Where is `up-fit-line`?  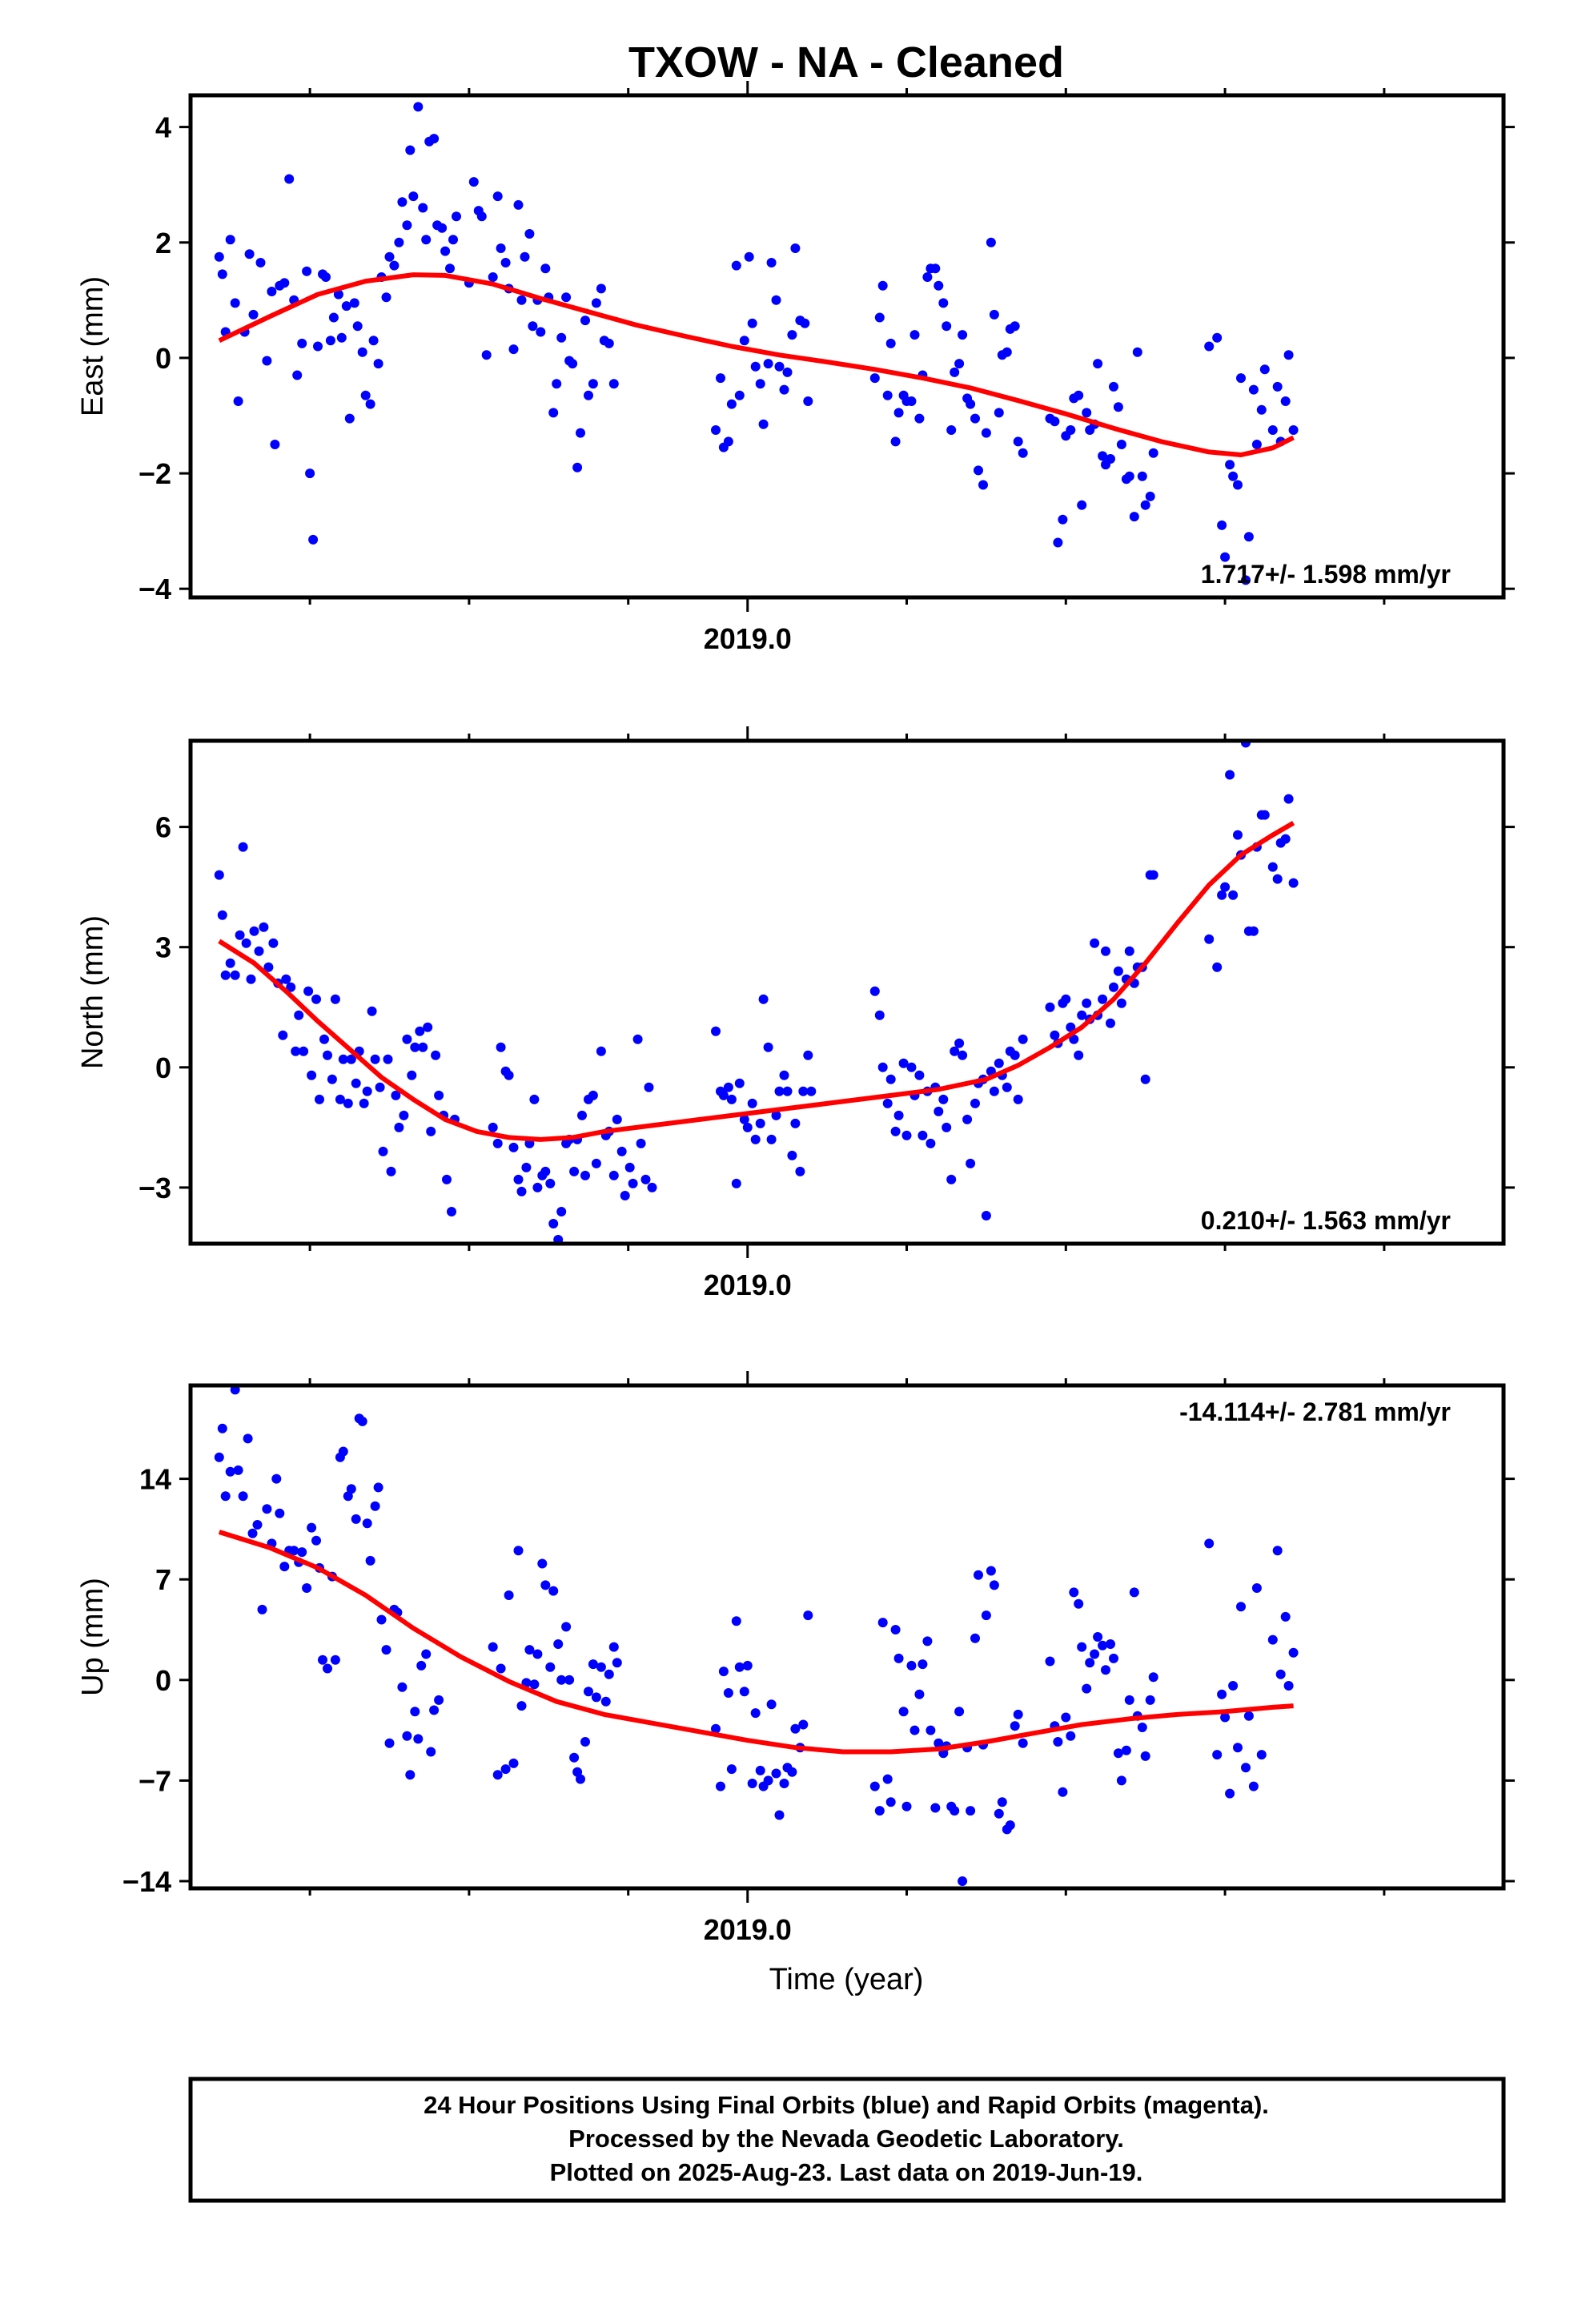 up-fit-line is located at coordinates (756, 1642).